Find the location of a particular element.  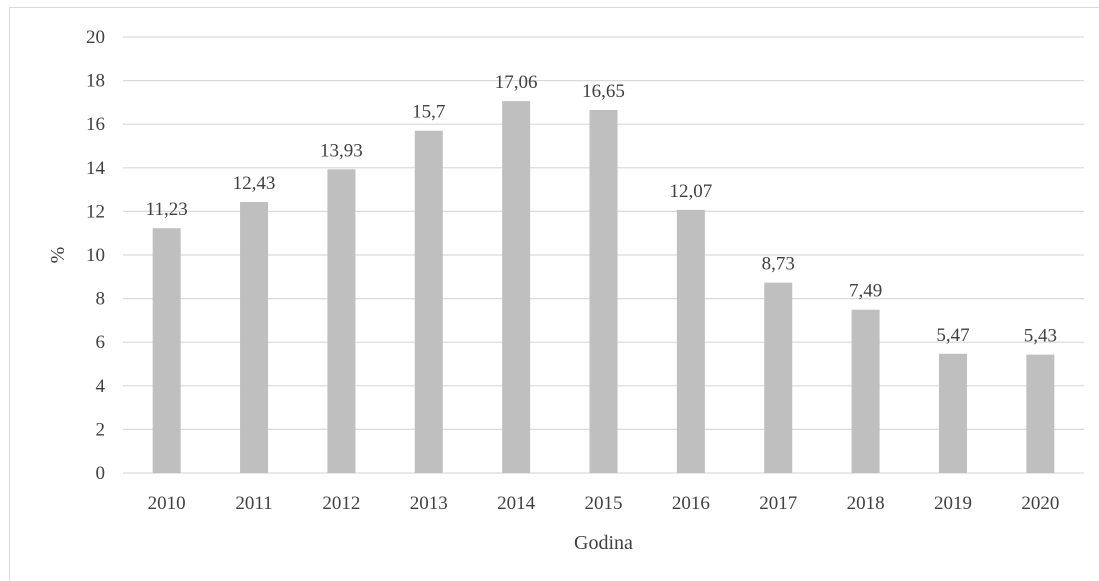

x-tick-label-2017: 2017 is located at coordinates (778, 503).